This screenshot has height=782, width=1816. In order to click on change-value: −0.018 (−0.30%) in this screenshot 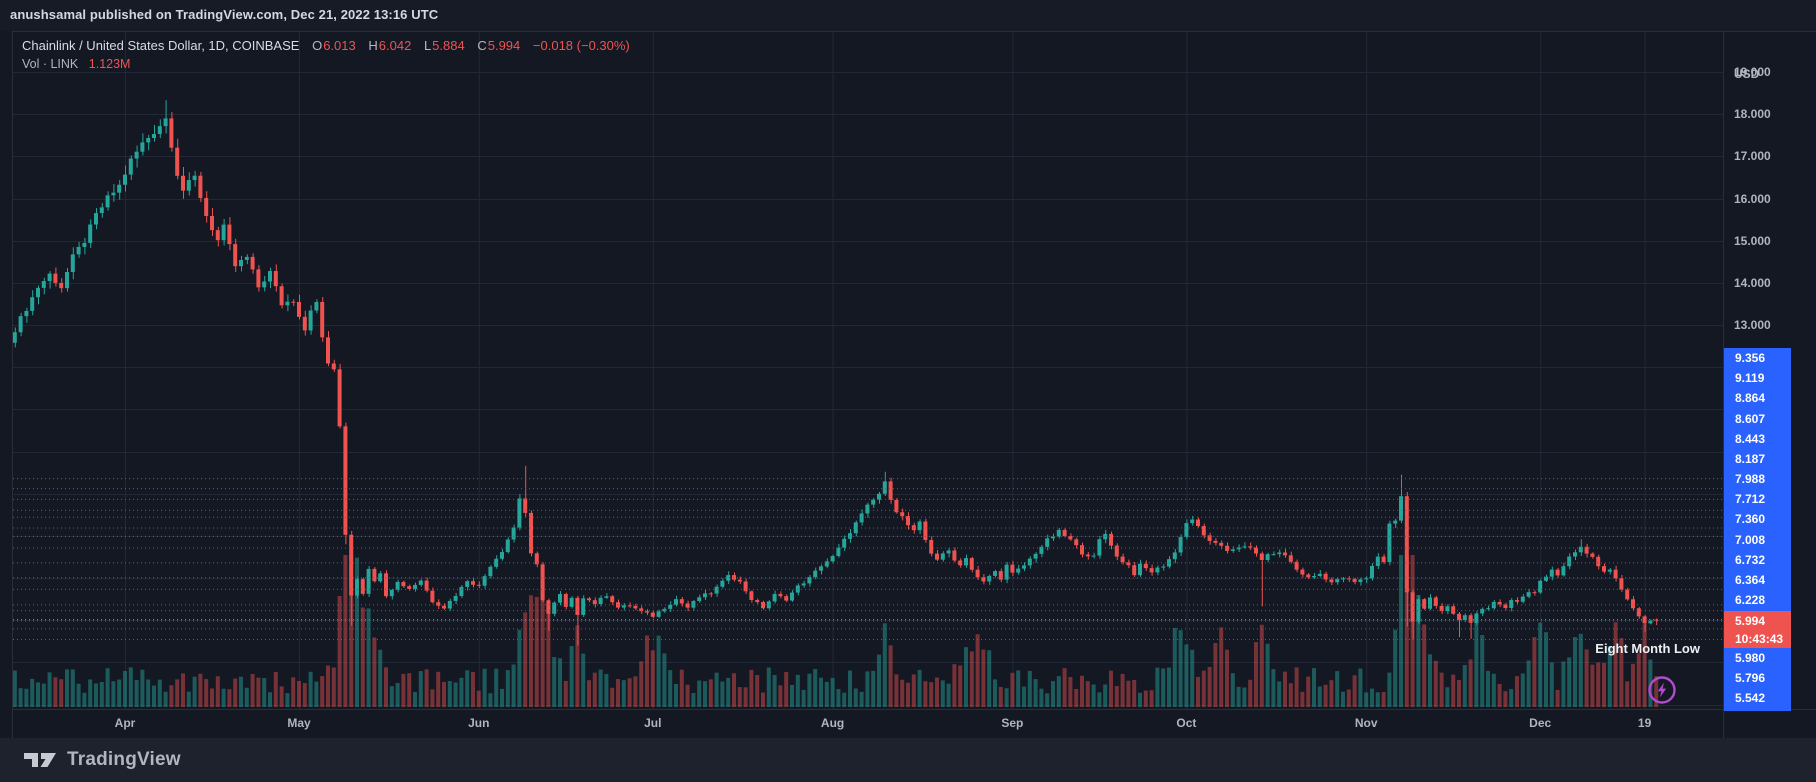, I will do `click(581, 45)`.